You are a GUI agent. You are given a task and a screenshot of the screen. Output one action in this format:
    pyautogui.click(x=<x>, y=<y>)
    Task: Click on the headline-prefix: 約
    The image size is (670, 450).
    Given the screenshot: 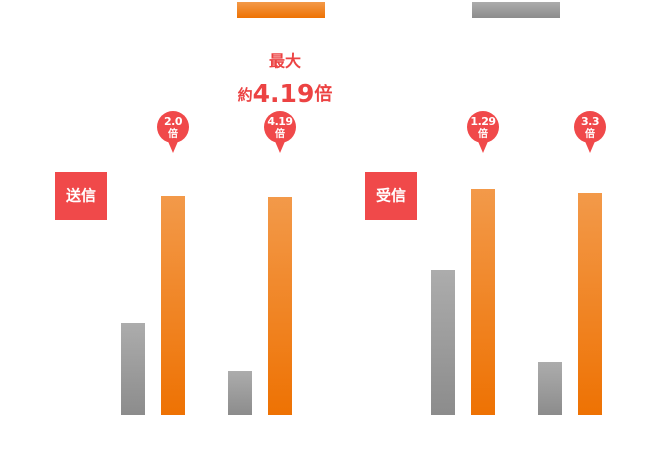 What is the action you would take?
    pyautogui.click(x=245, y=95)
    